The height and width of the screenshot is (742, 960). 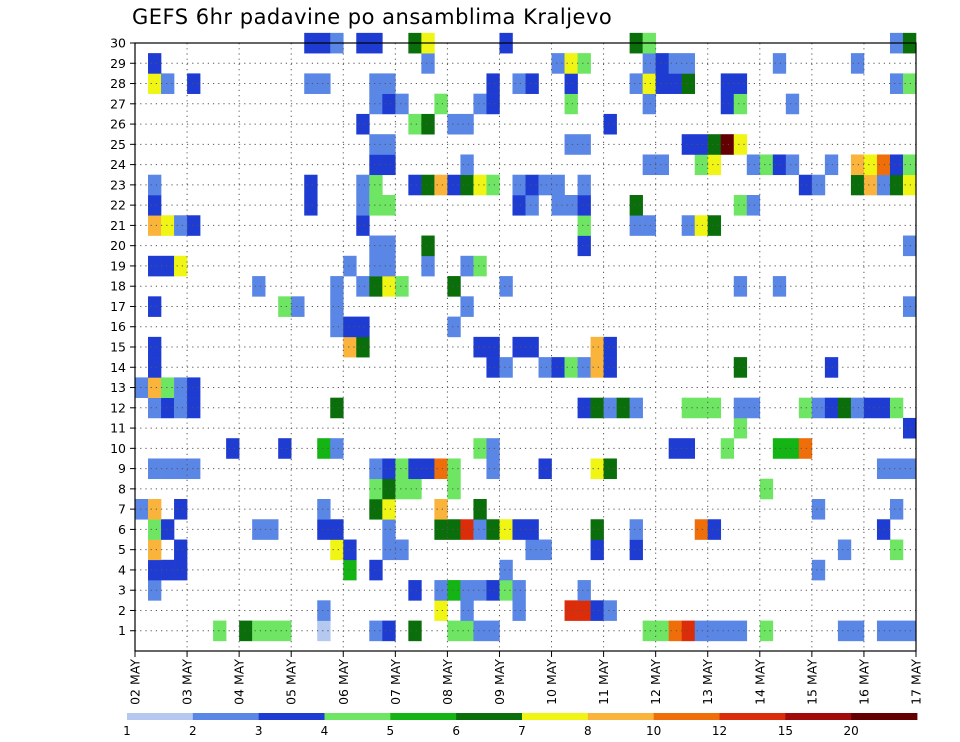 I want to click on heat-cell-m21-t38, so click(x=636, y=225).